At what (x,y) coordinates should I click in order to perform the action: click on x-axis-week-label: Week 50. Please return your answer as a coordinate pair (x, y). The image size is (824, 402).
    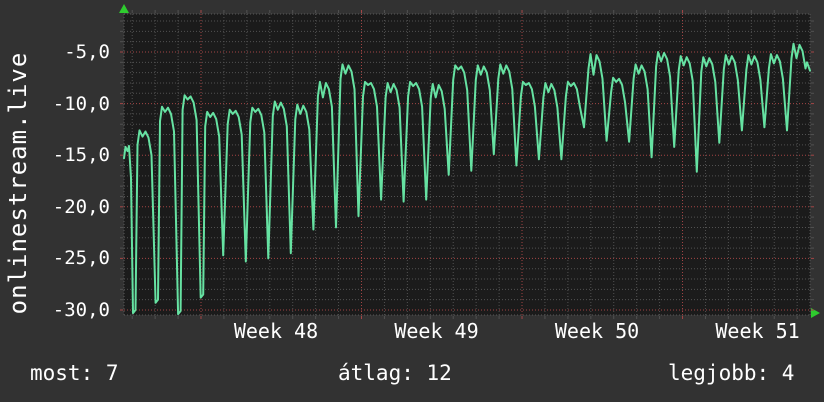
    Looking at the image, I should click on (597, 331).